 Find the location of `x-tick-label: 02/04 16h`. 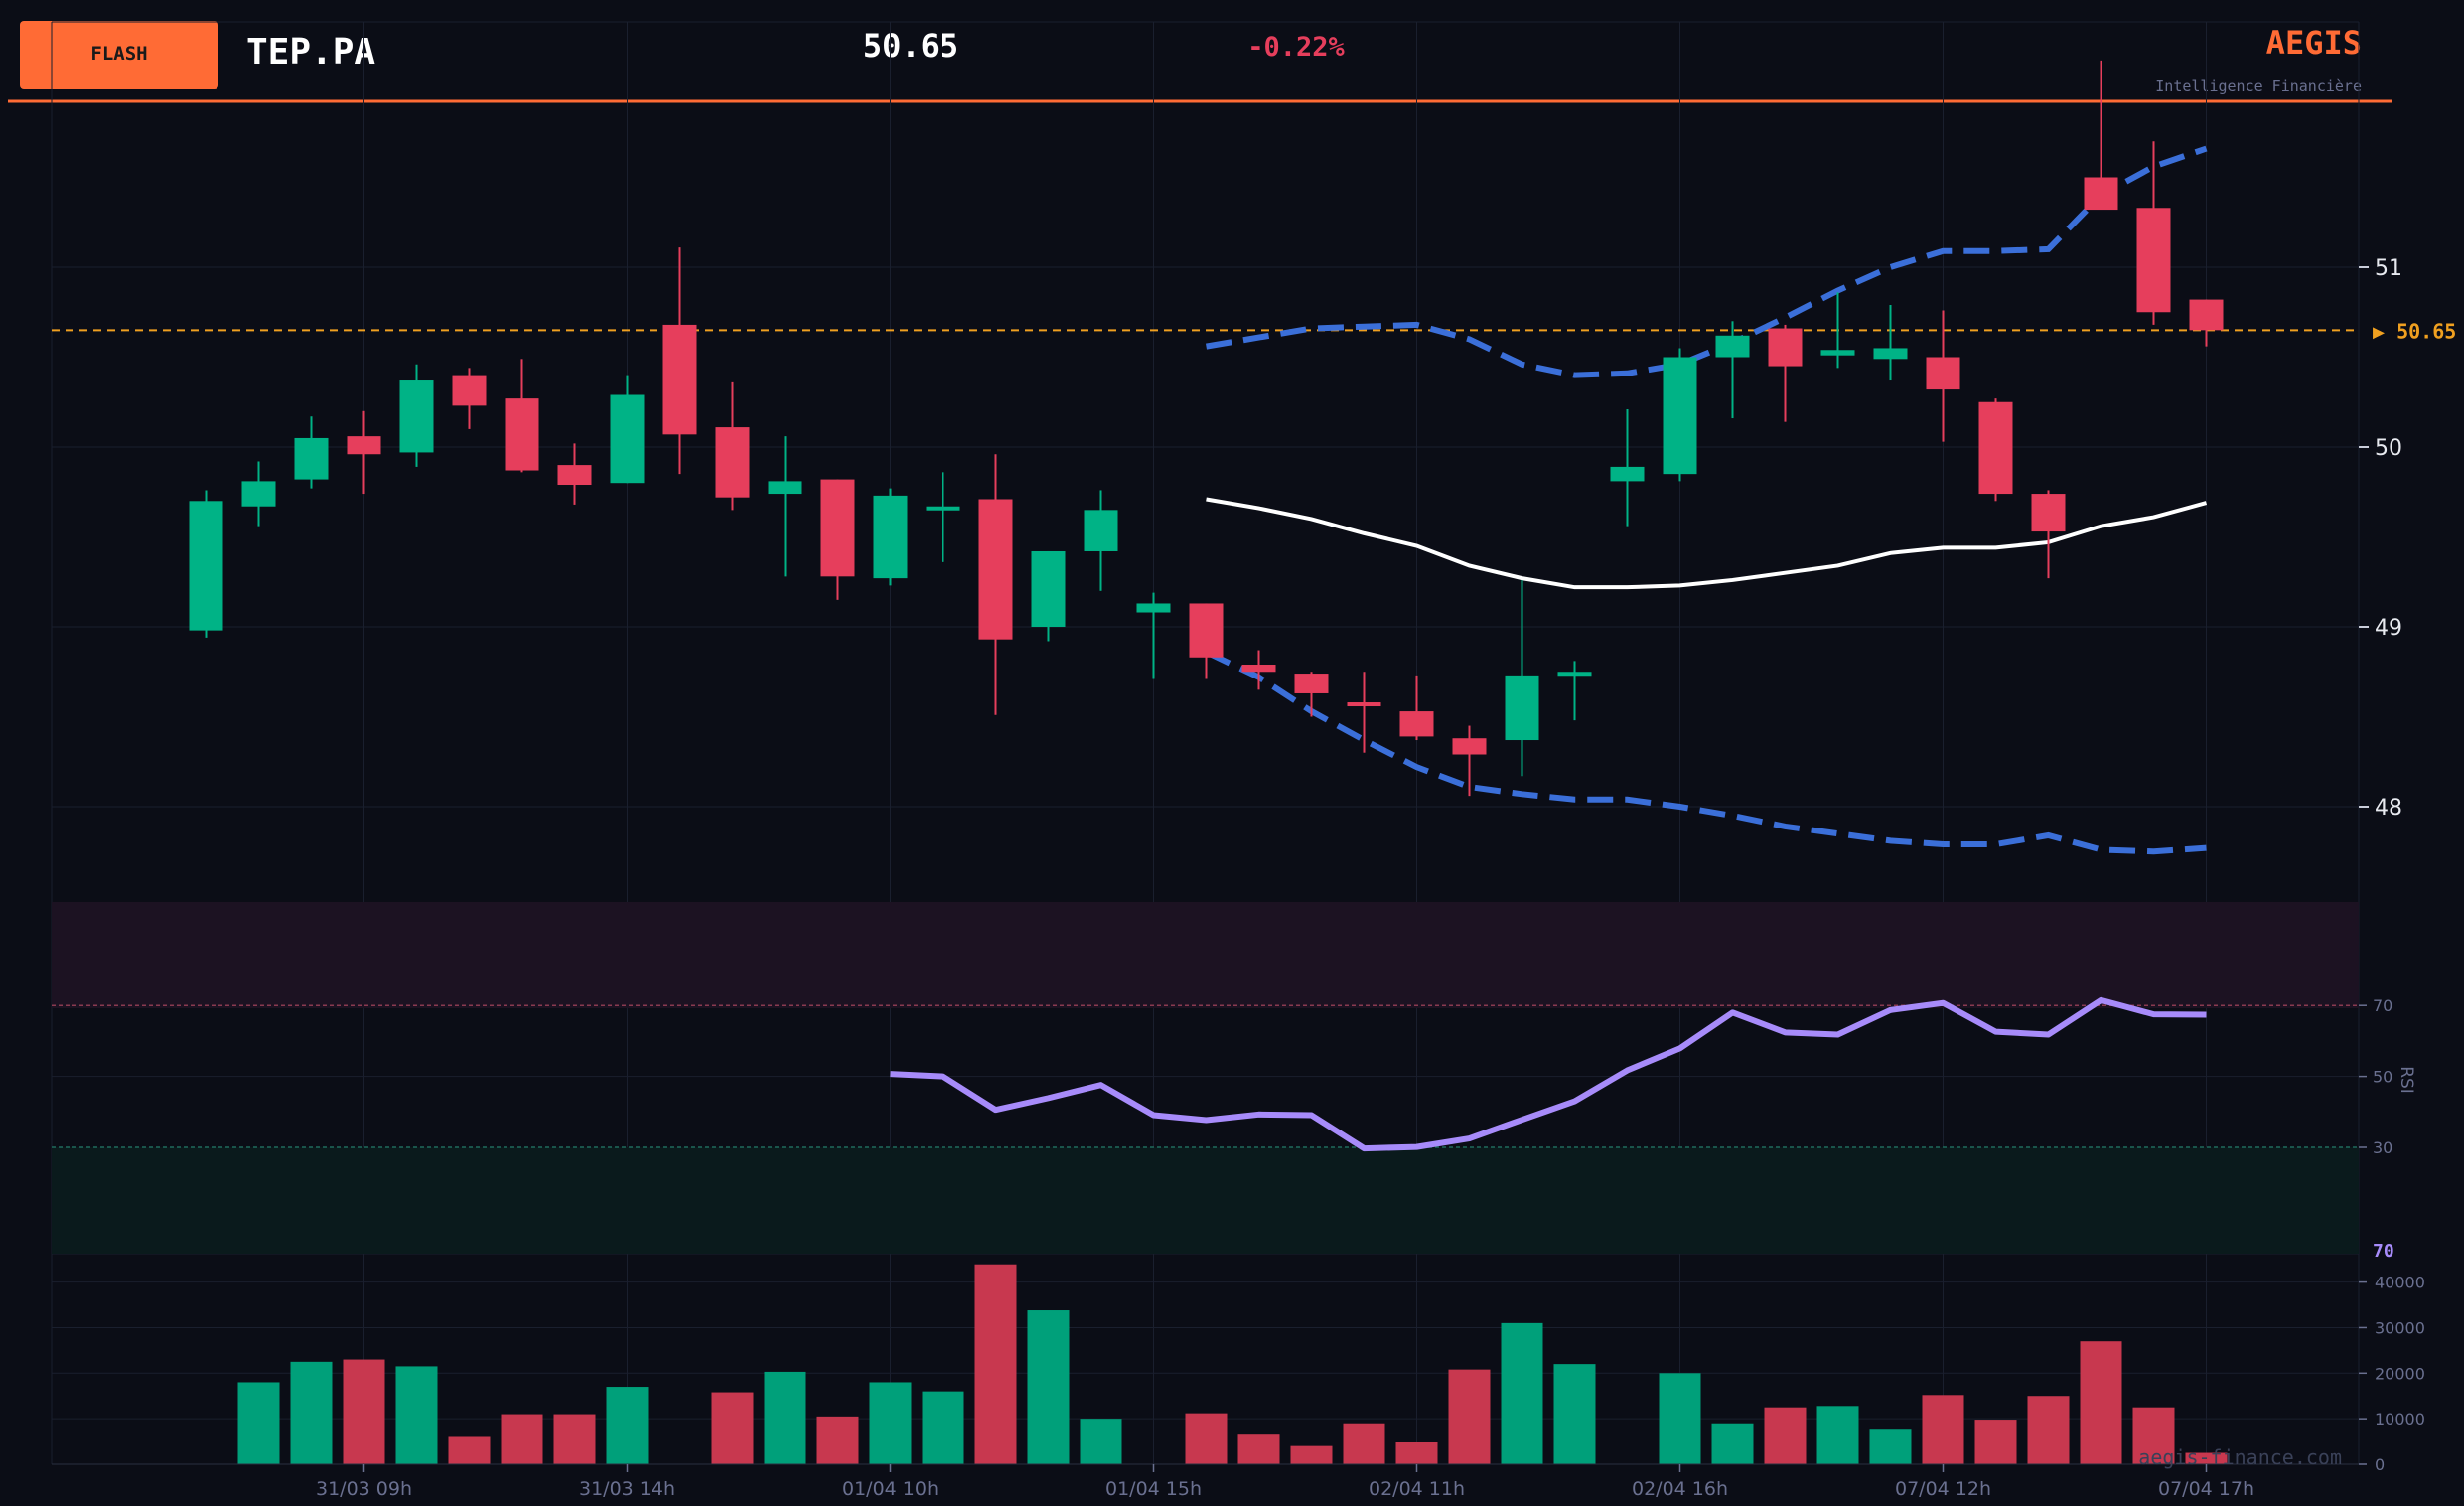

x-tick-label: 02/04 16h is located at coordinates (1680, 1489).